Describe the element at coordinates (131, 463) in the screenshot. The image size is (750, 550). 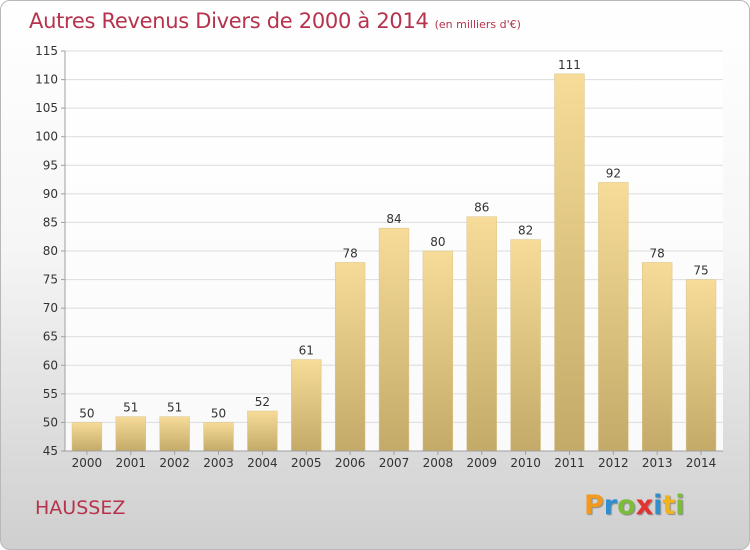
I see `x-tick-label: 2001` at that location.